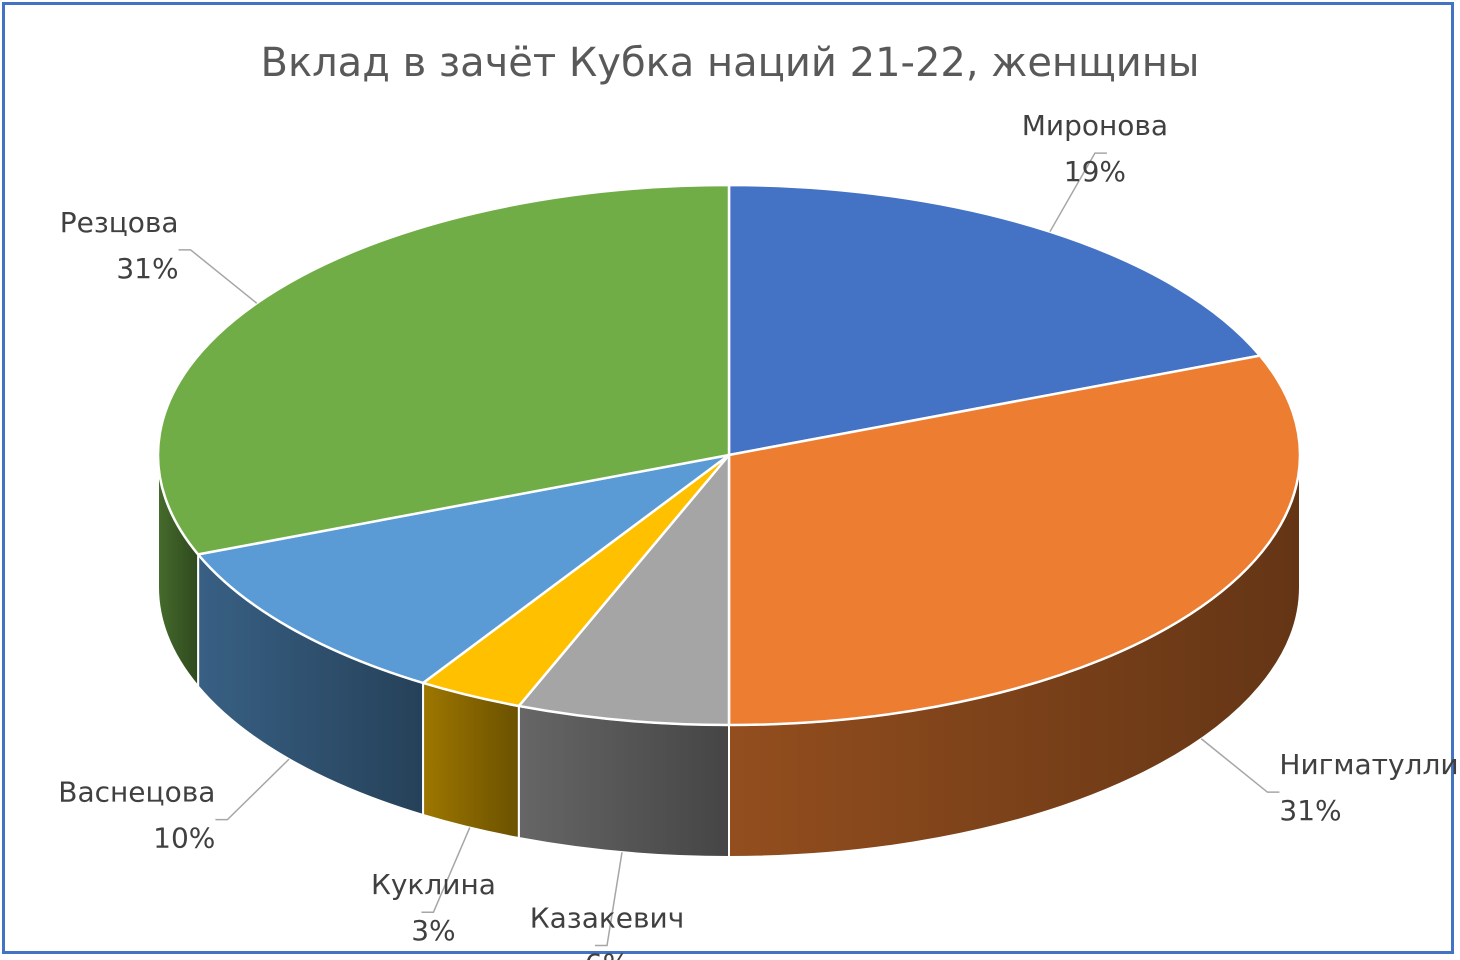  Describe the element at coordinates (1369, 764) in the screenshot. I see `slice-name-label-1: Нигматуллина` at that location.